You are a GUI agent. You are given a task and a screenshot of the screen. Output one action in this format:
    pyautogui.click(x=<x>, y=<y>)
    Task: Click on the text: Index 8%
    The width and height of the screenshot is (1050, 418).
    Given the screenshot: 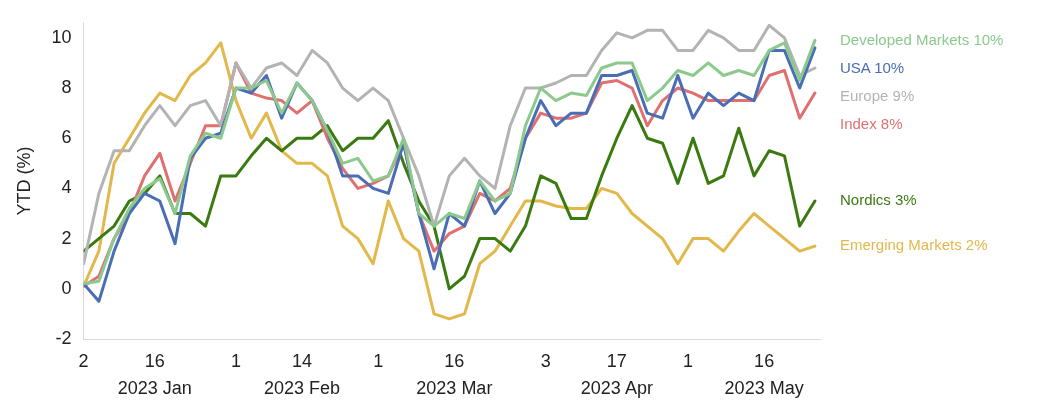 What is the action you would take?
    pyautogui.click(x=871, y=123)
    